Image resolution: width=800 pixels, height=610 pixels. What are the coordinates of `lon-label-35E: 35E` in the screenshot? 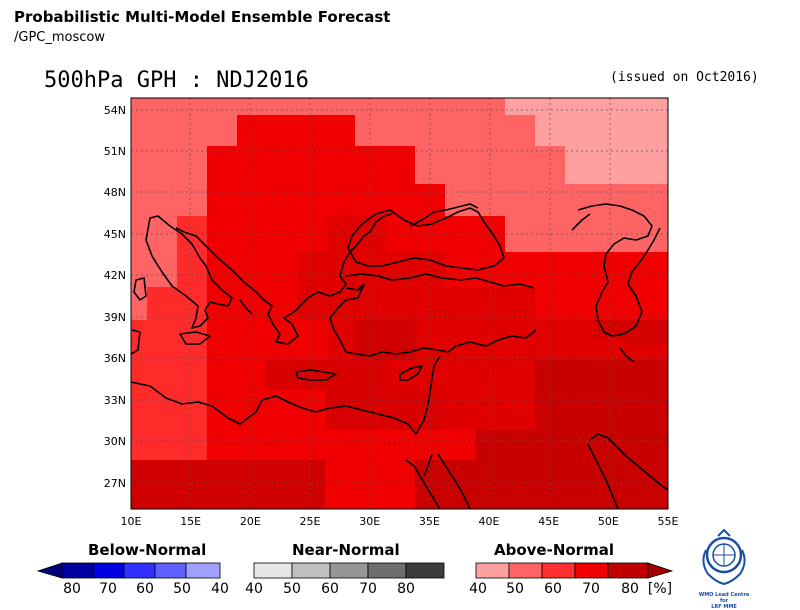 It's located at (429, 521).